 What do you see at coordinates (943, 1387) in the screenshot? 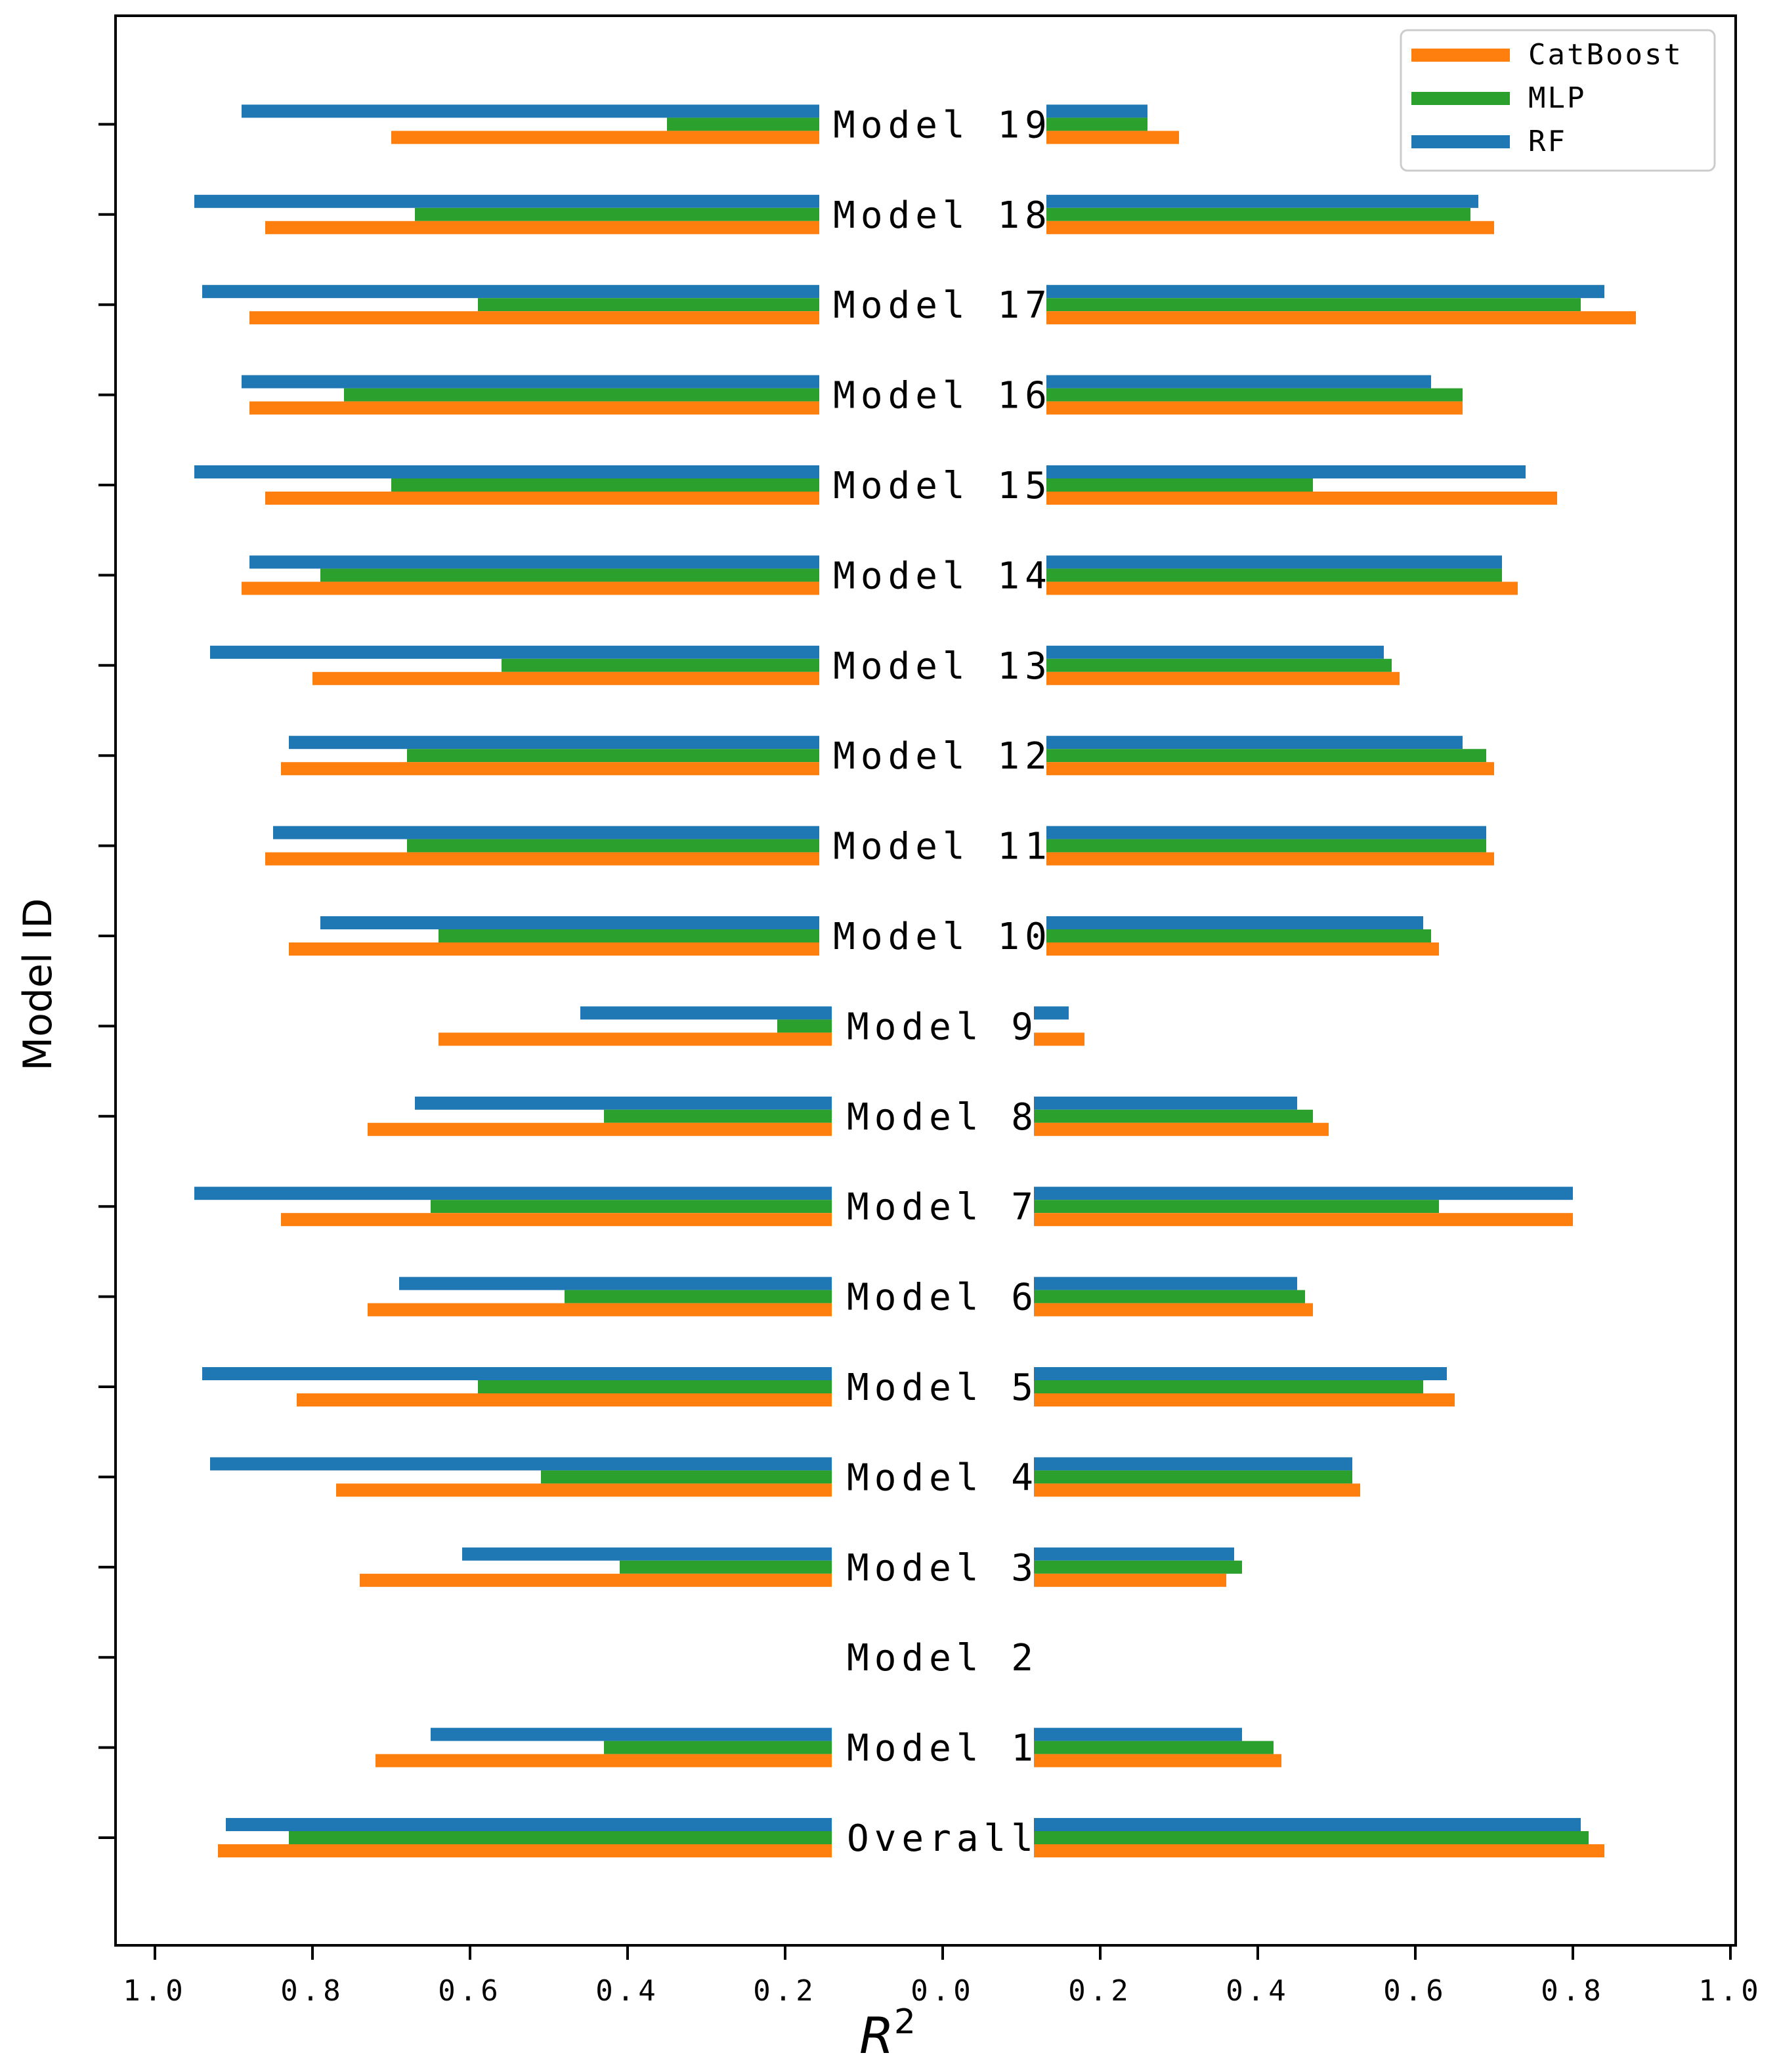
I see `category-label-5: Model 5` at bounding box center [943, 1387].